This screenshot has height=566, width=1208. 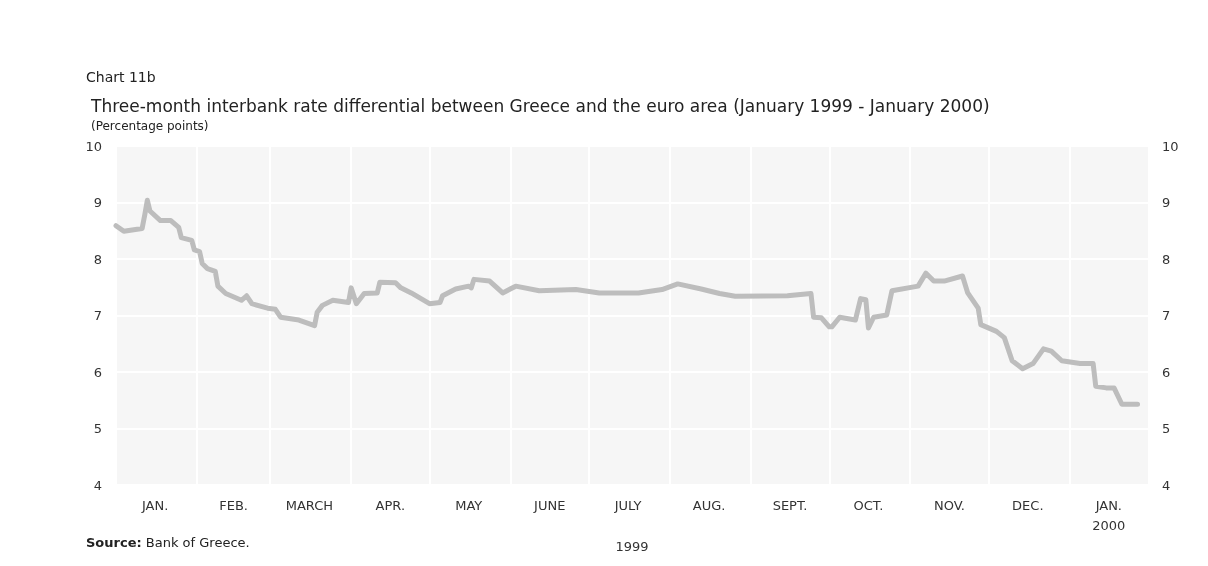 What do you see at coordinates (1109, 515) in the screenshot?
I see `x-tick-label: JAN. 2000` at bounding box center [1109, 515].